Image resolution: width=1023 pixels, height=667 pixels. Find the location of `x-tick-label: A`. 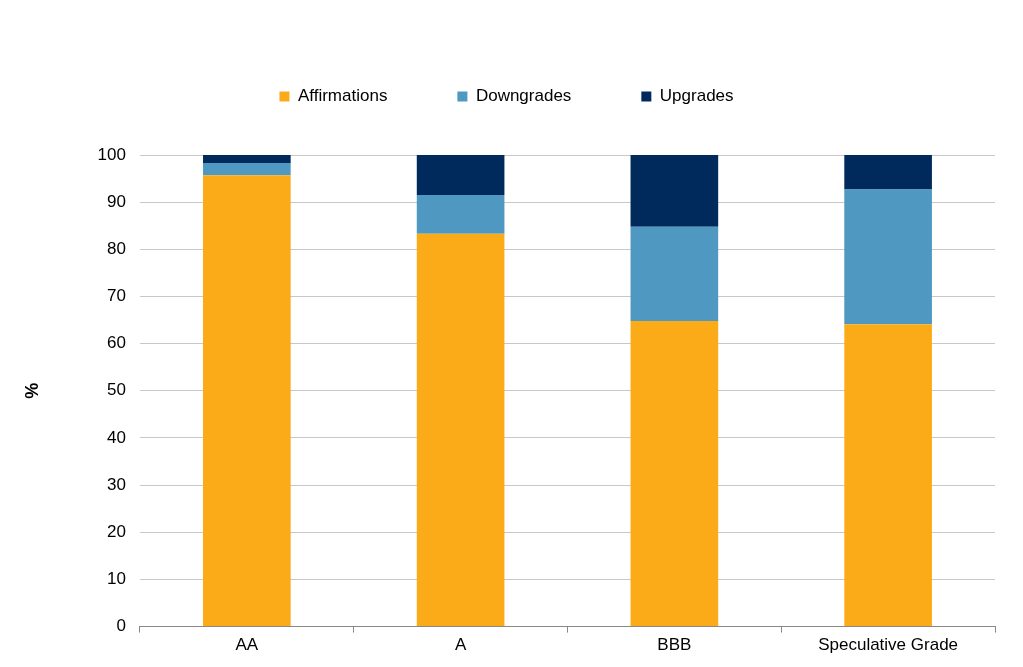

x-tick-label: A is located at coordinates (460, 645).